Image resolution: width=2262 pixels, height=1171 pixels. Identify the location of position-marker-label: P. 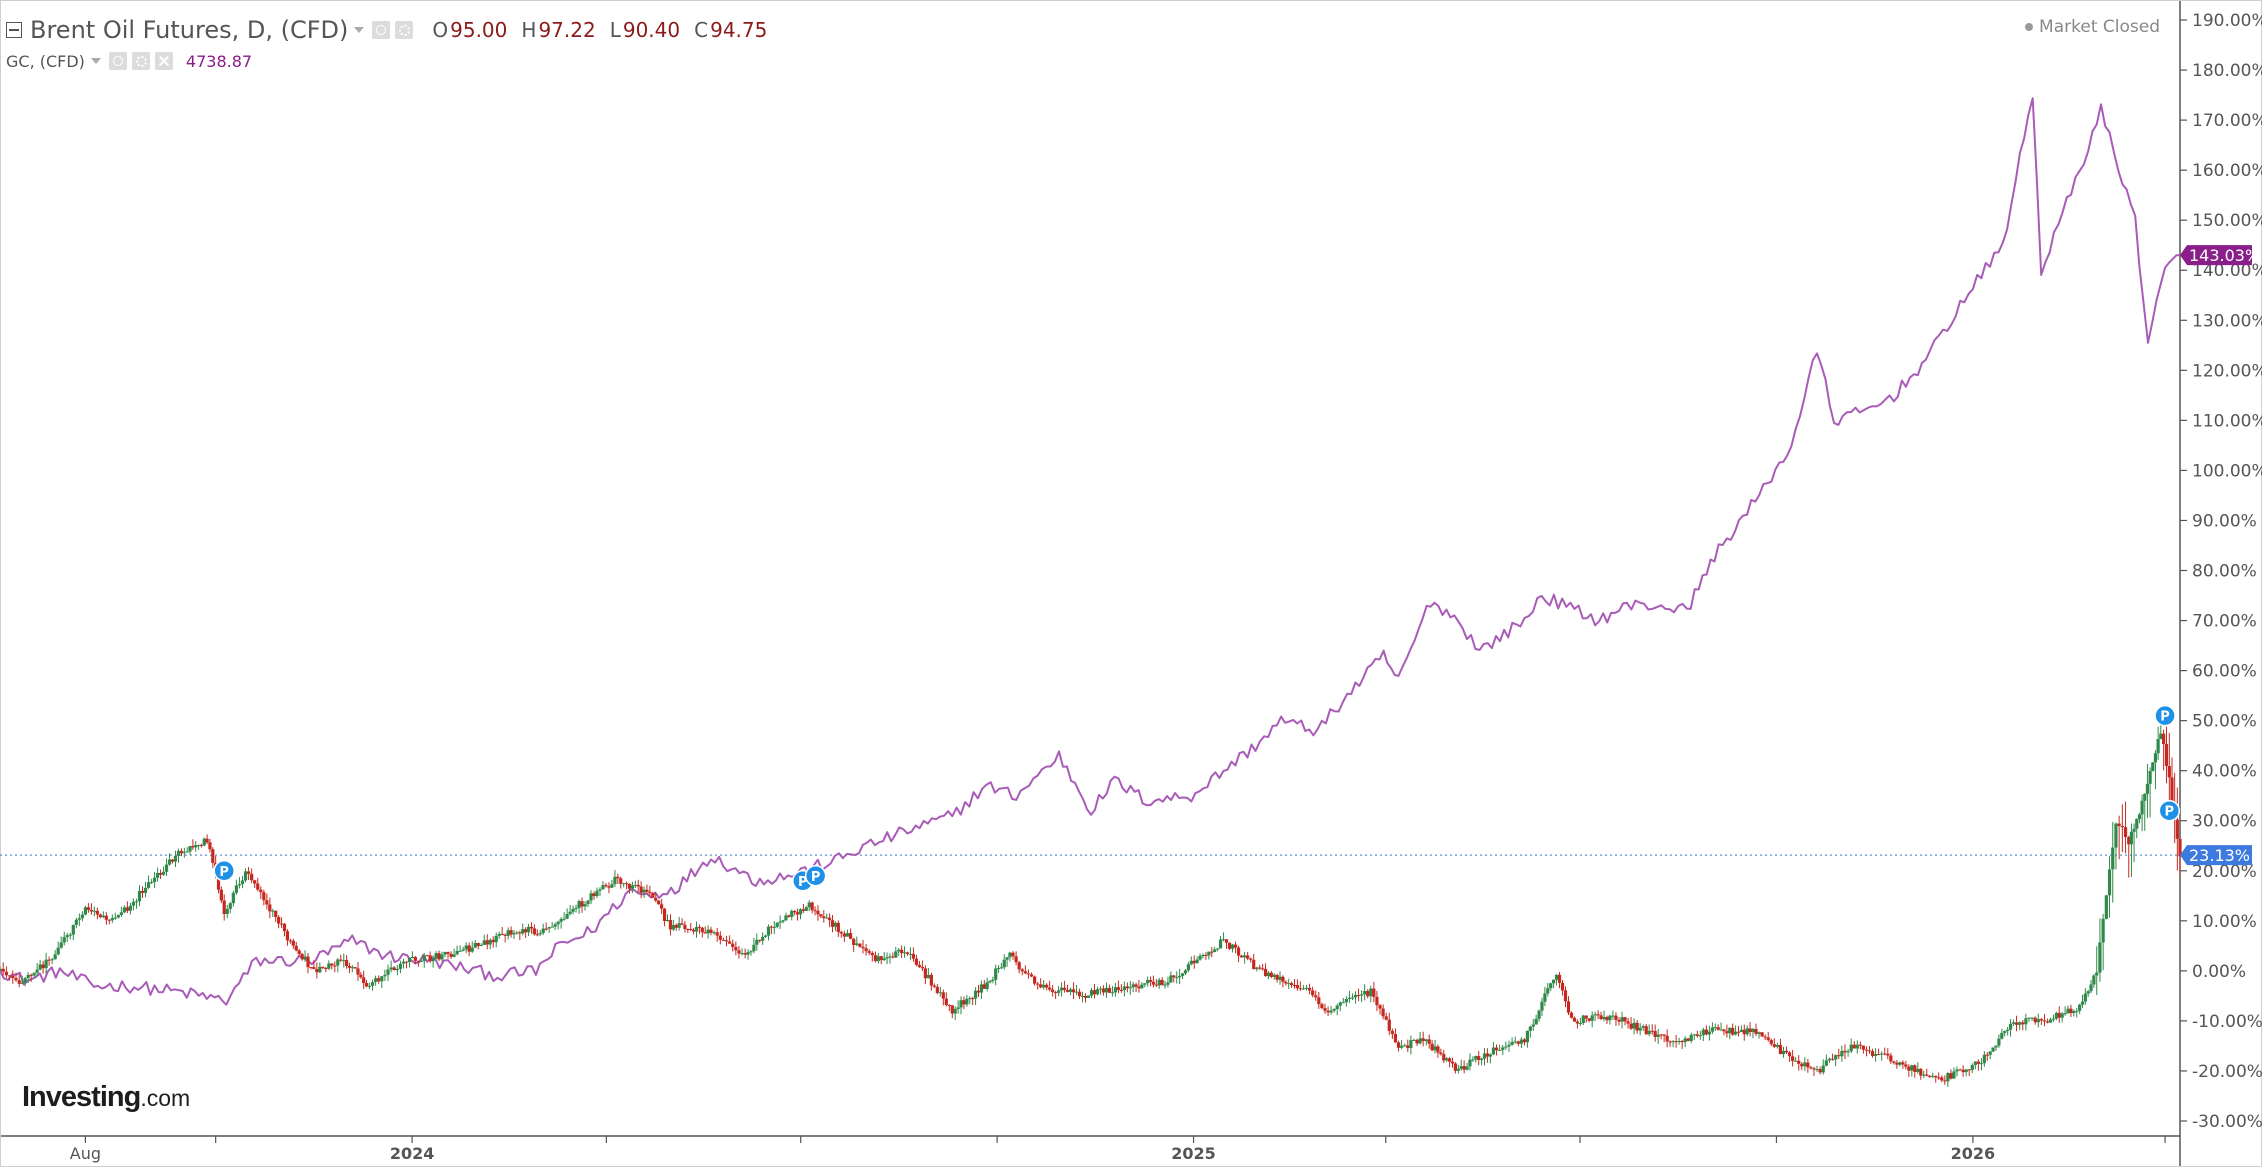
(224, 872).